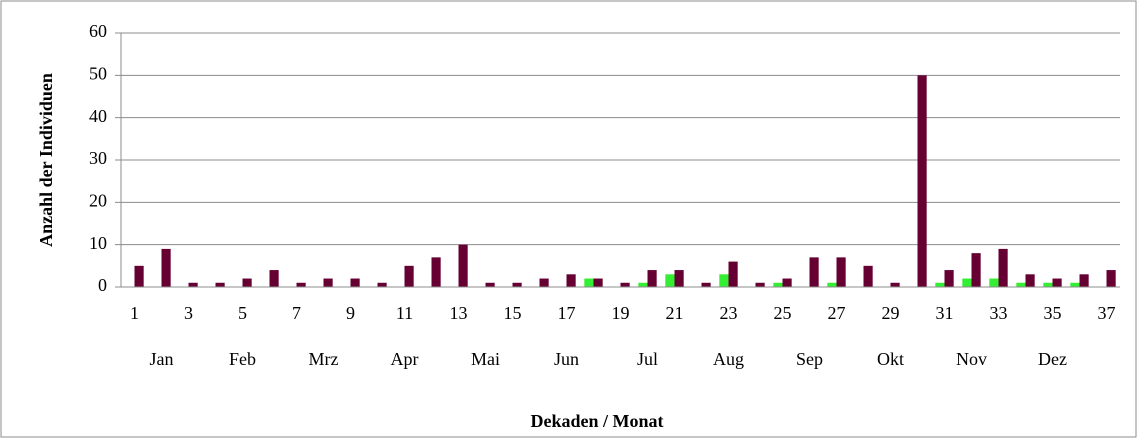  Describe the element at coordinates (971, 359) in the screenshot. I see `month-label: Nov` at that location.